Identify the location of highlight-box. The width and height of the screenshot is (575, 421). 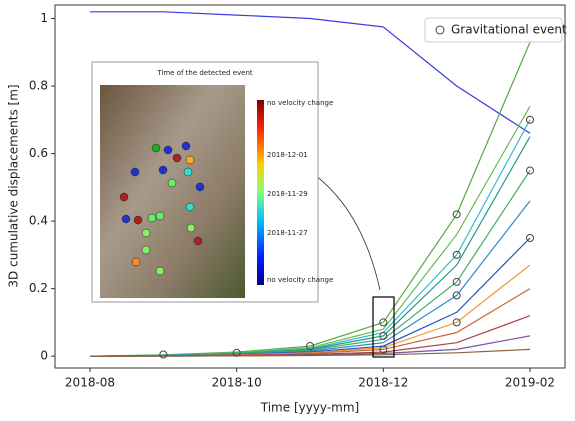
(383, 327).